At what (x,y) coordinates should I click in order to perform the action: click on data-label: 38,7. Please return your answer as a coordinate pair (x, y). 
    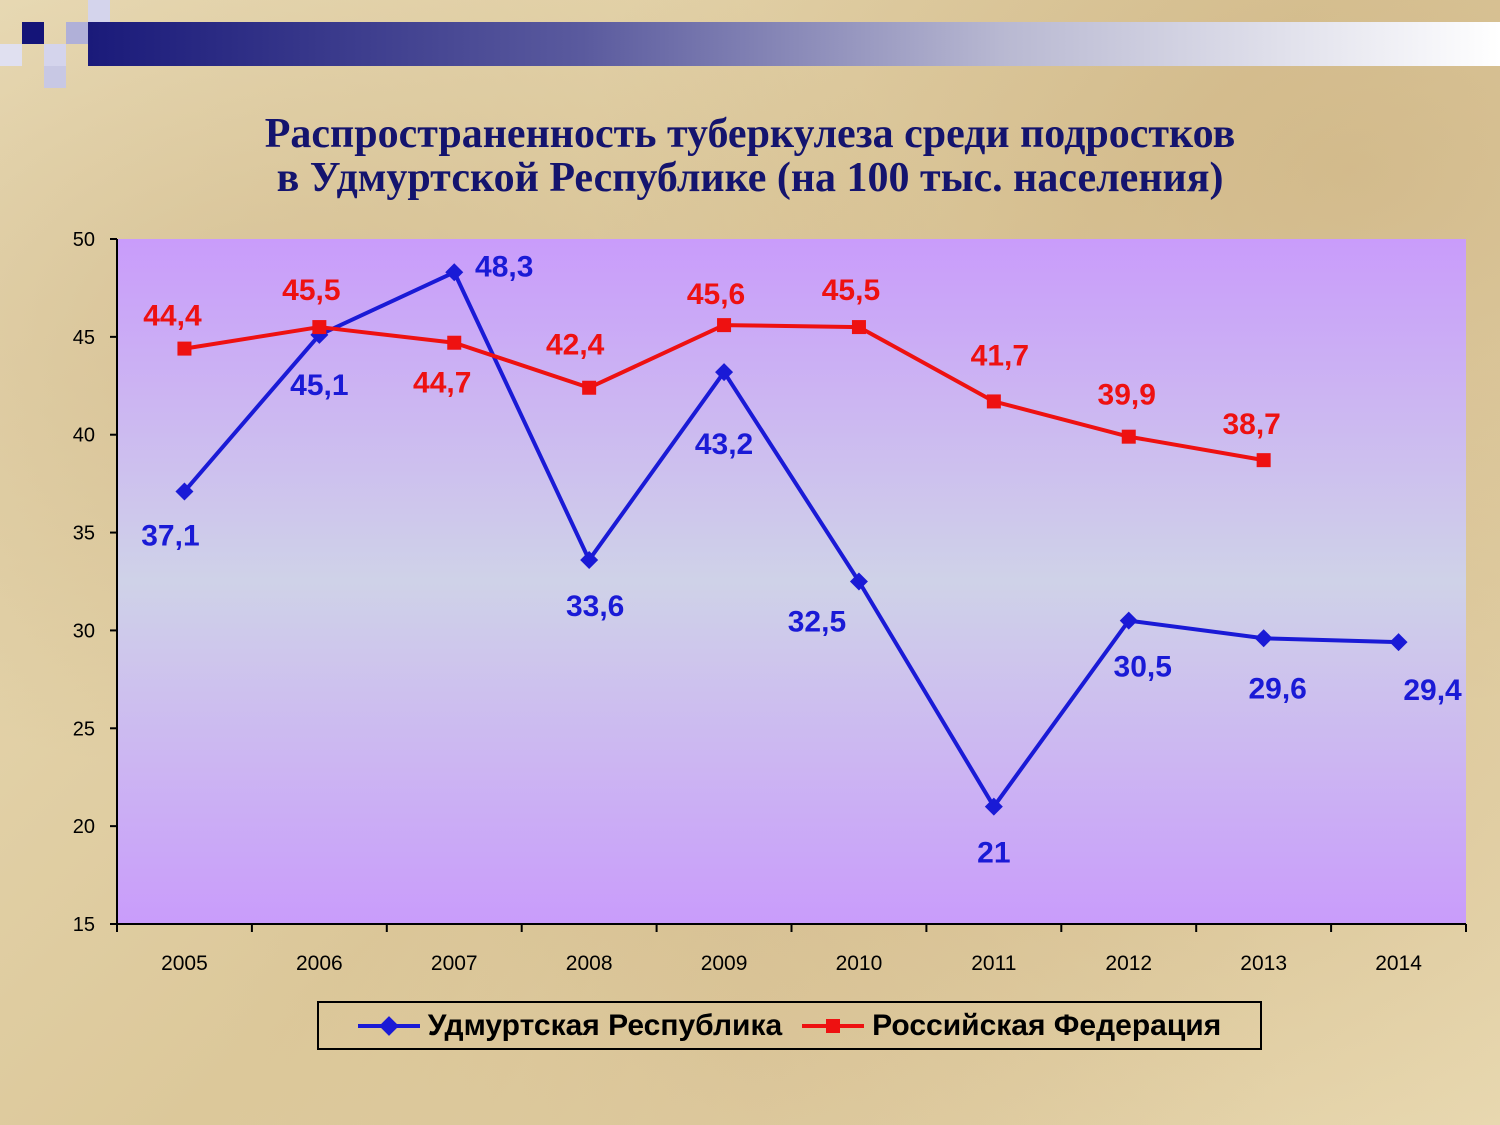
    Looking at the image, I should click on (1251, 424).